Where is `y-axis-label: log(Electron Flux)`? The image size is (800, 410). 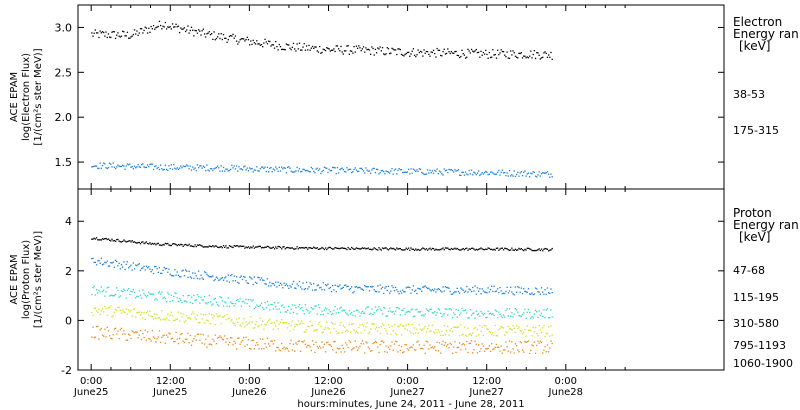 y-axis-label: log(Electron Flux) is located at coordinates (26, 97).